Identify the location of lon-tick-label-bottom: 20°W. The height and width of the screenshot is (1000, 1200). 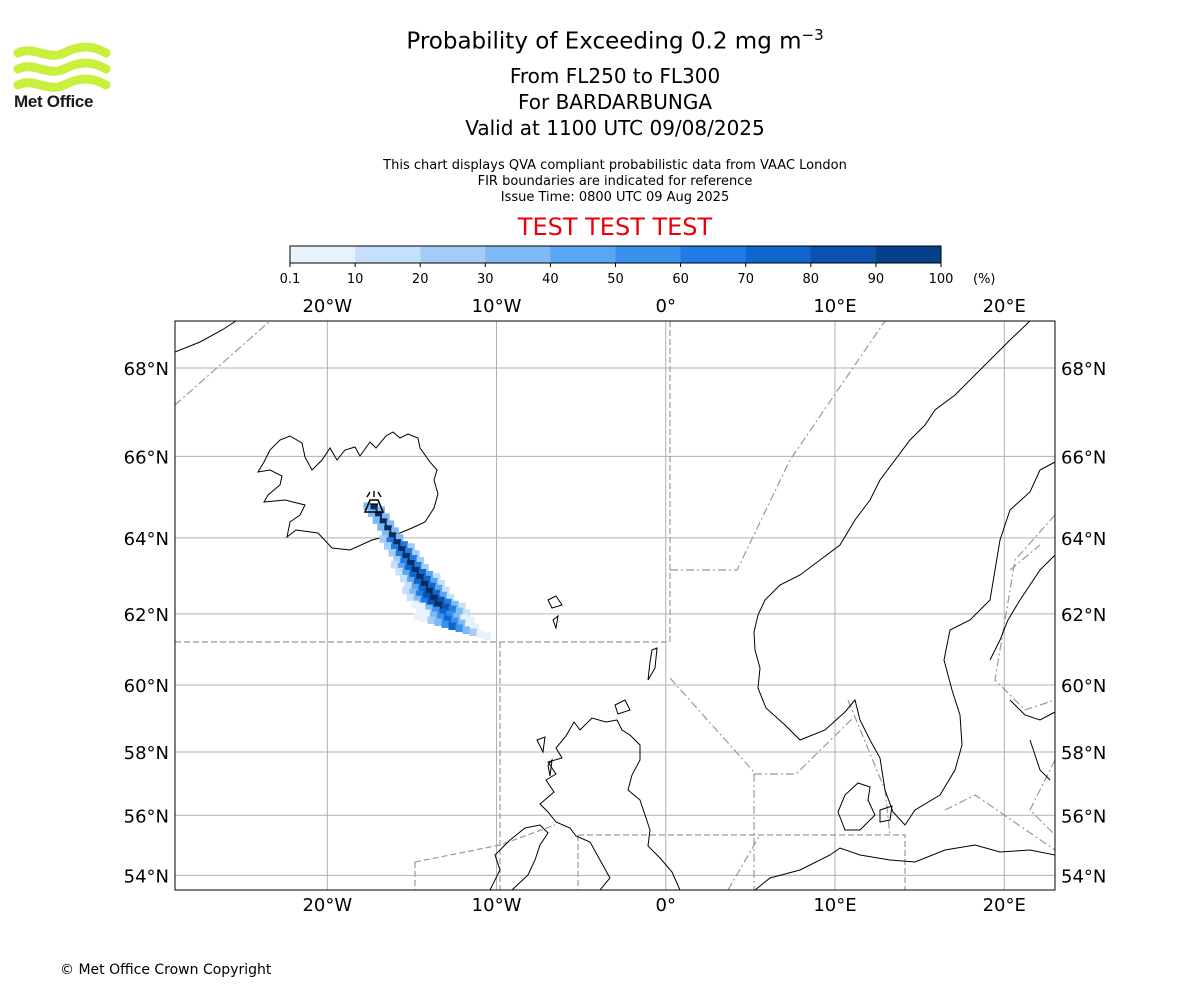
(327, 905).